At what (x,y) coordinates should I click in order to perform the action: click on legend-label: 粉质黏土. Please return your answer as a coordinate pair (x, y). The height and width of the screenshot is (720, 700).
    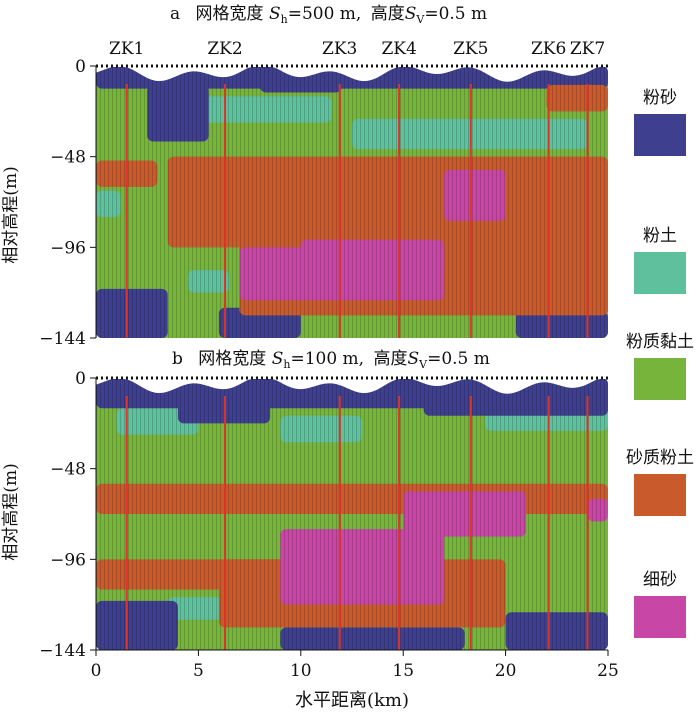
    Looking at the image, I should click on (660, 342).